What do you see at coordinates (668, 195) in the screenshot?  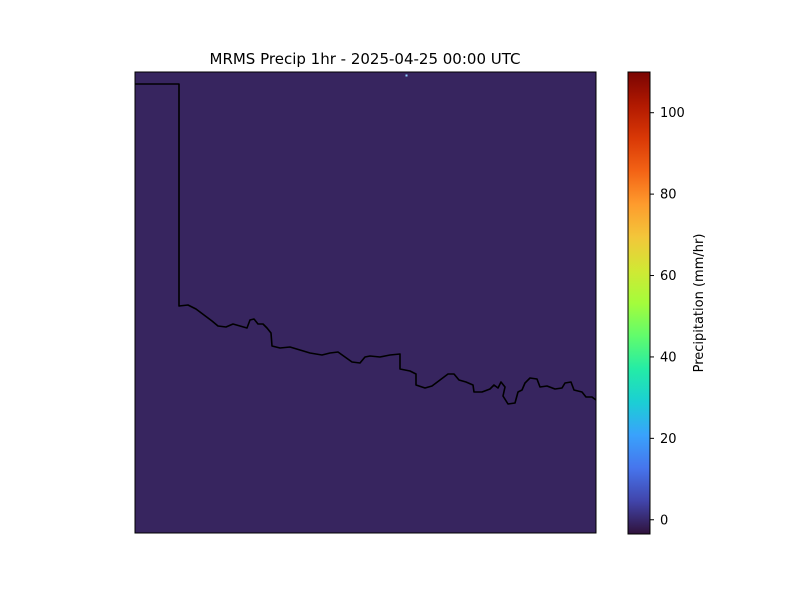 I see `colorbar-tick-label: 80` at bounding box center [668, 195].